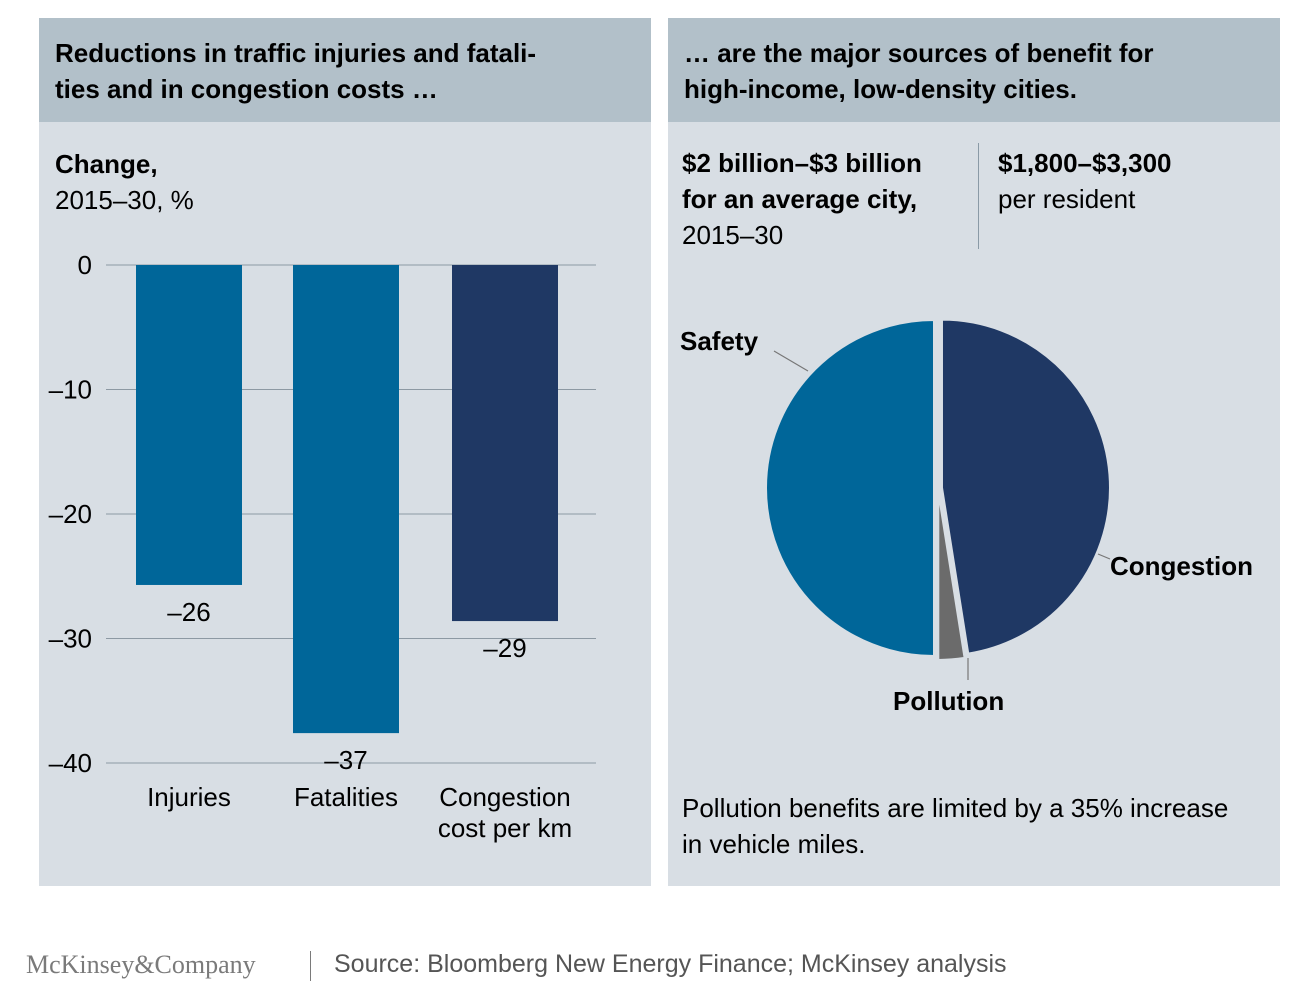 This screenshot has width=1300, height=992. I want to click on per-resident-label: per resident, so click(1067, 199).